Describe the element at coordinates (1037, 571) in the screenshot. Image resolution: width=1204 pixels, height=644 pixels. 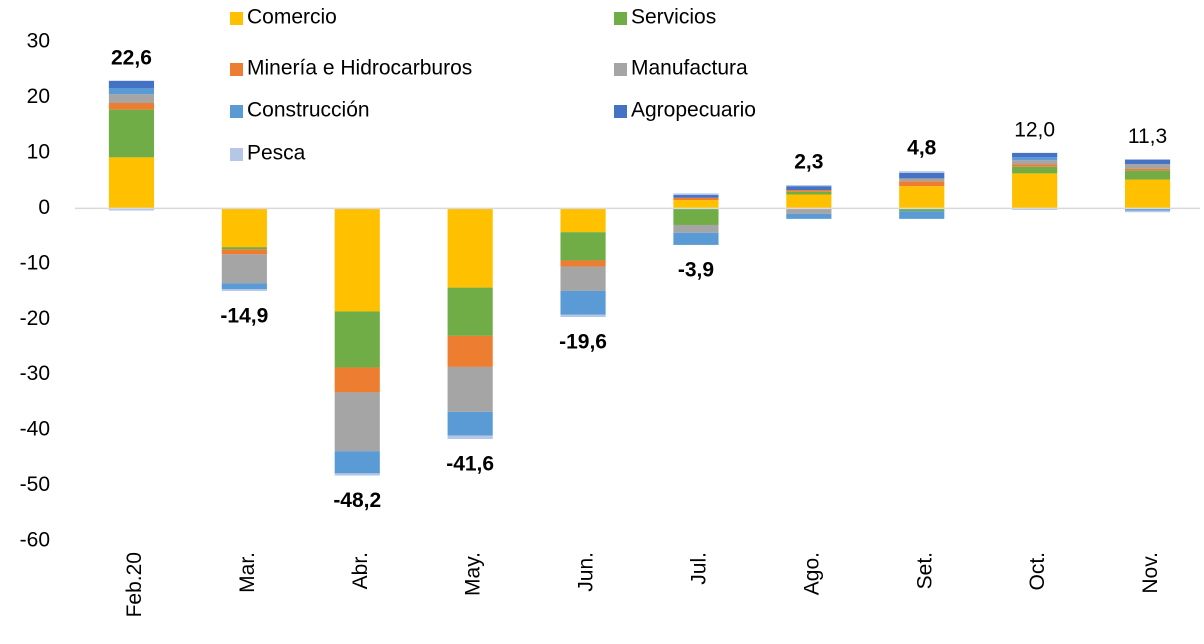
I see `x-tick-label: Oct.` at that location.